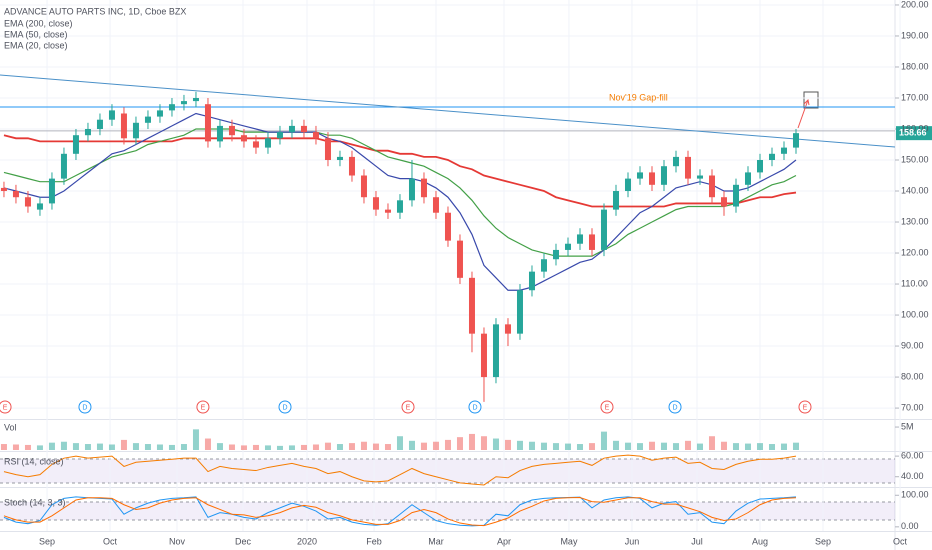  What do you see at coordinates (912, 345) in the screenshot?
I see `y-tick-label: 90.00` at bounding box center [912, 345].